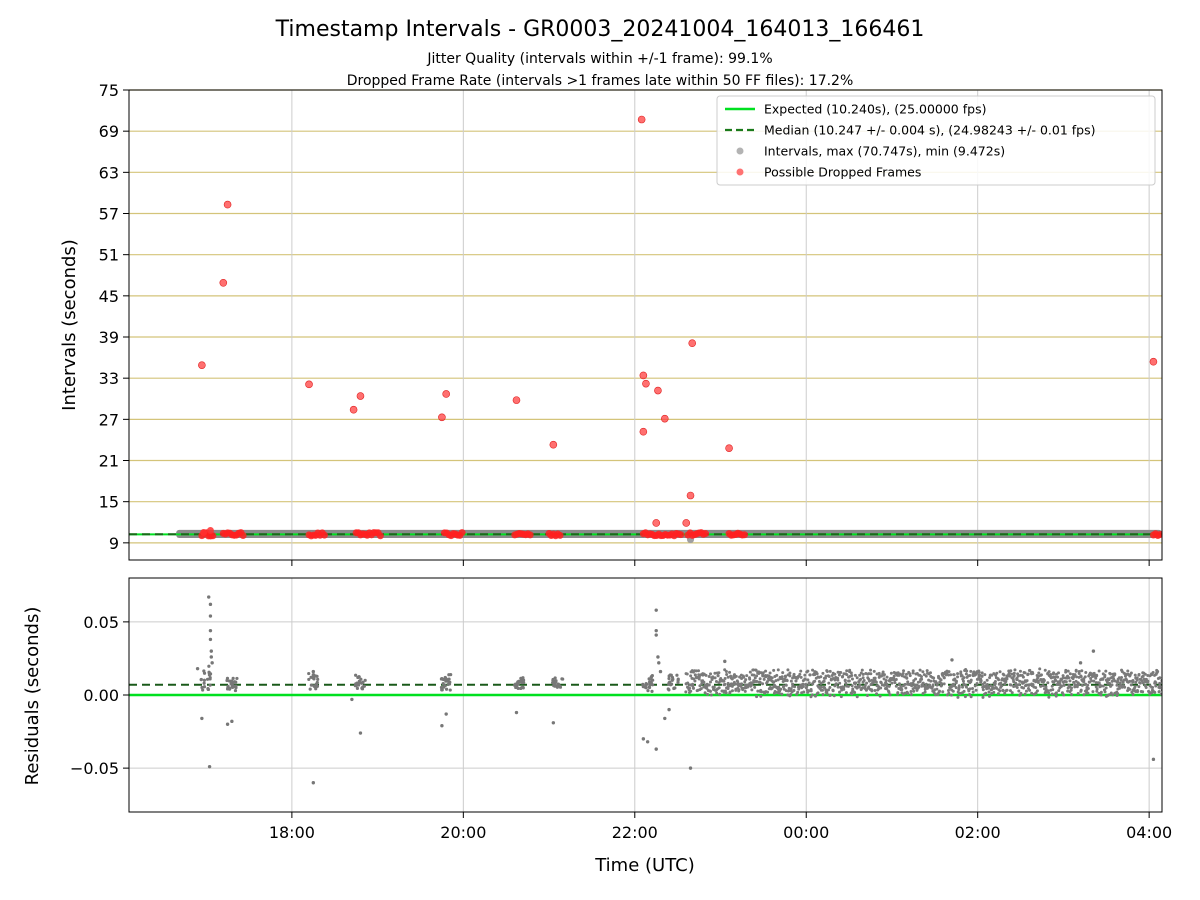  I want to click on intervals-y-tick-label: 15, so click(109, 502).